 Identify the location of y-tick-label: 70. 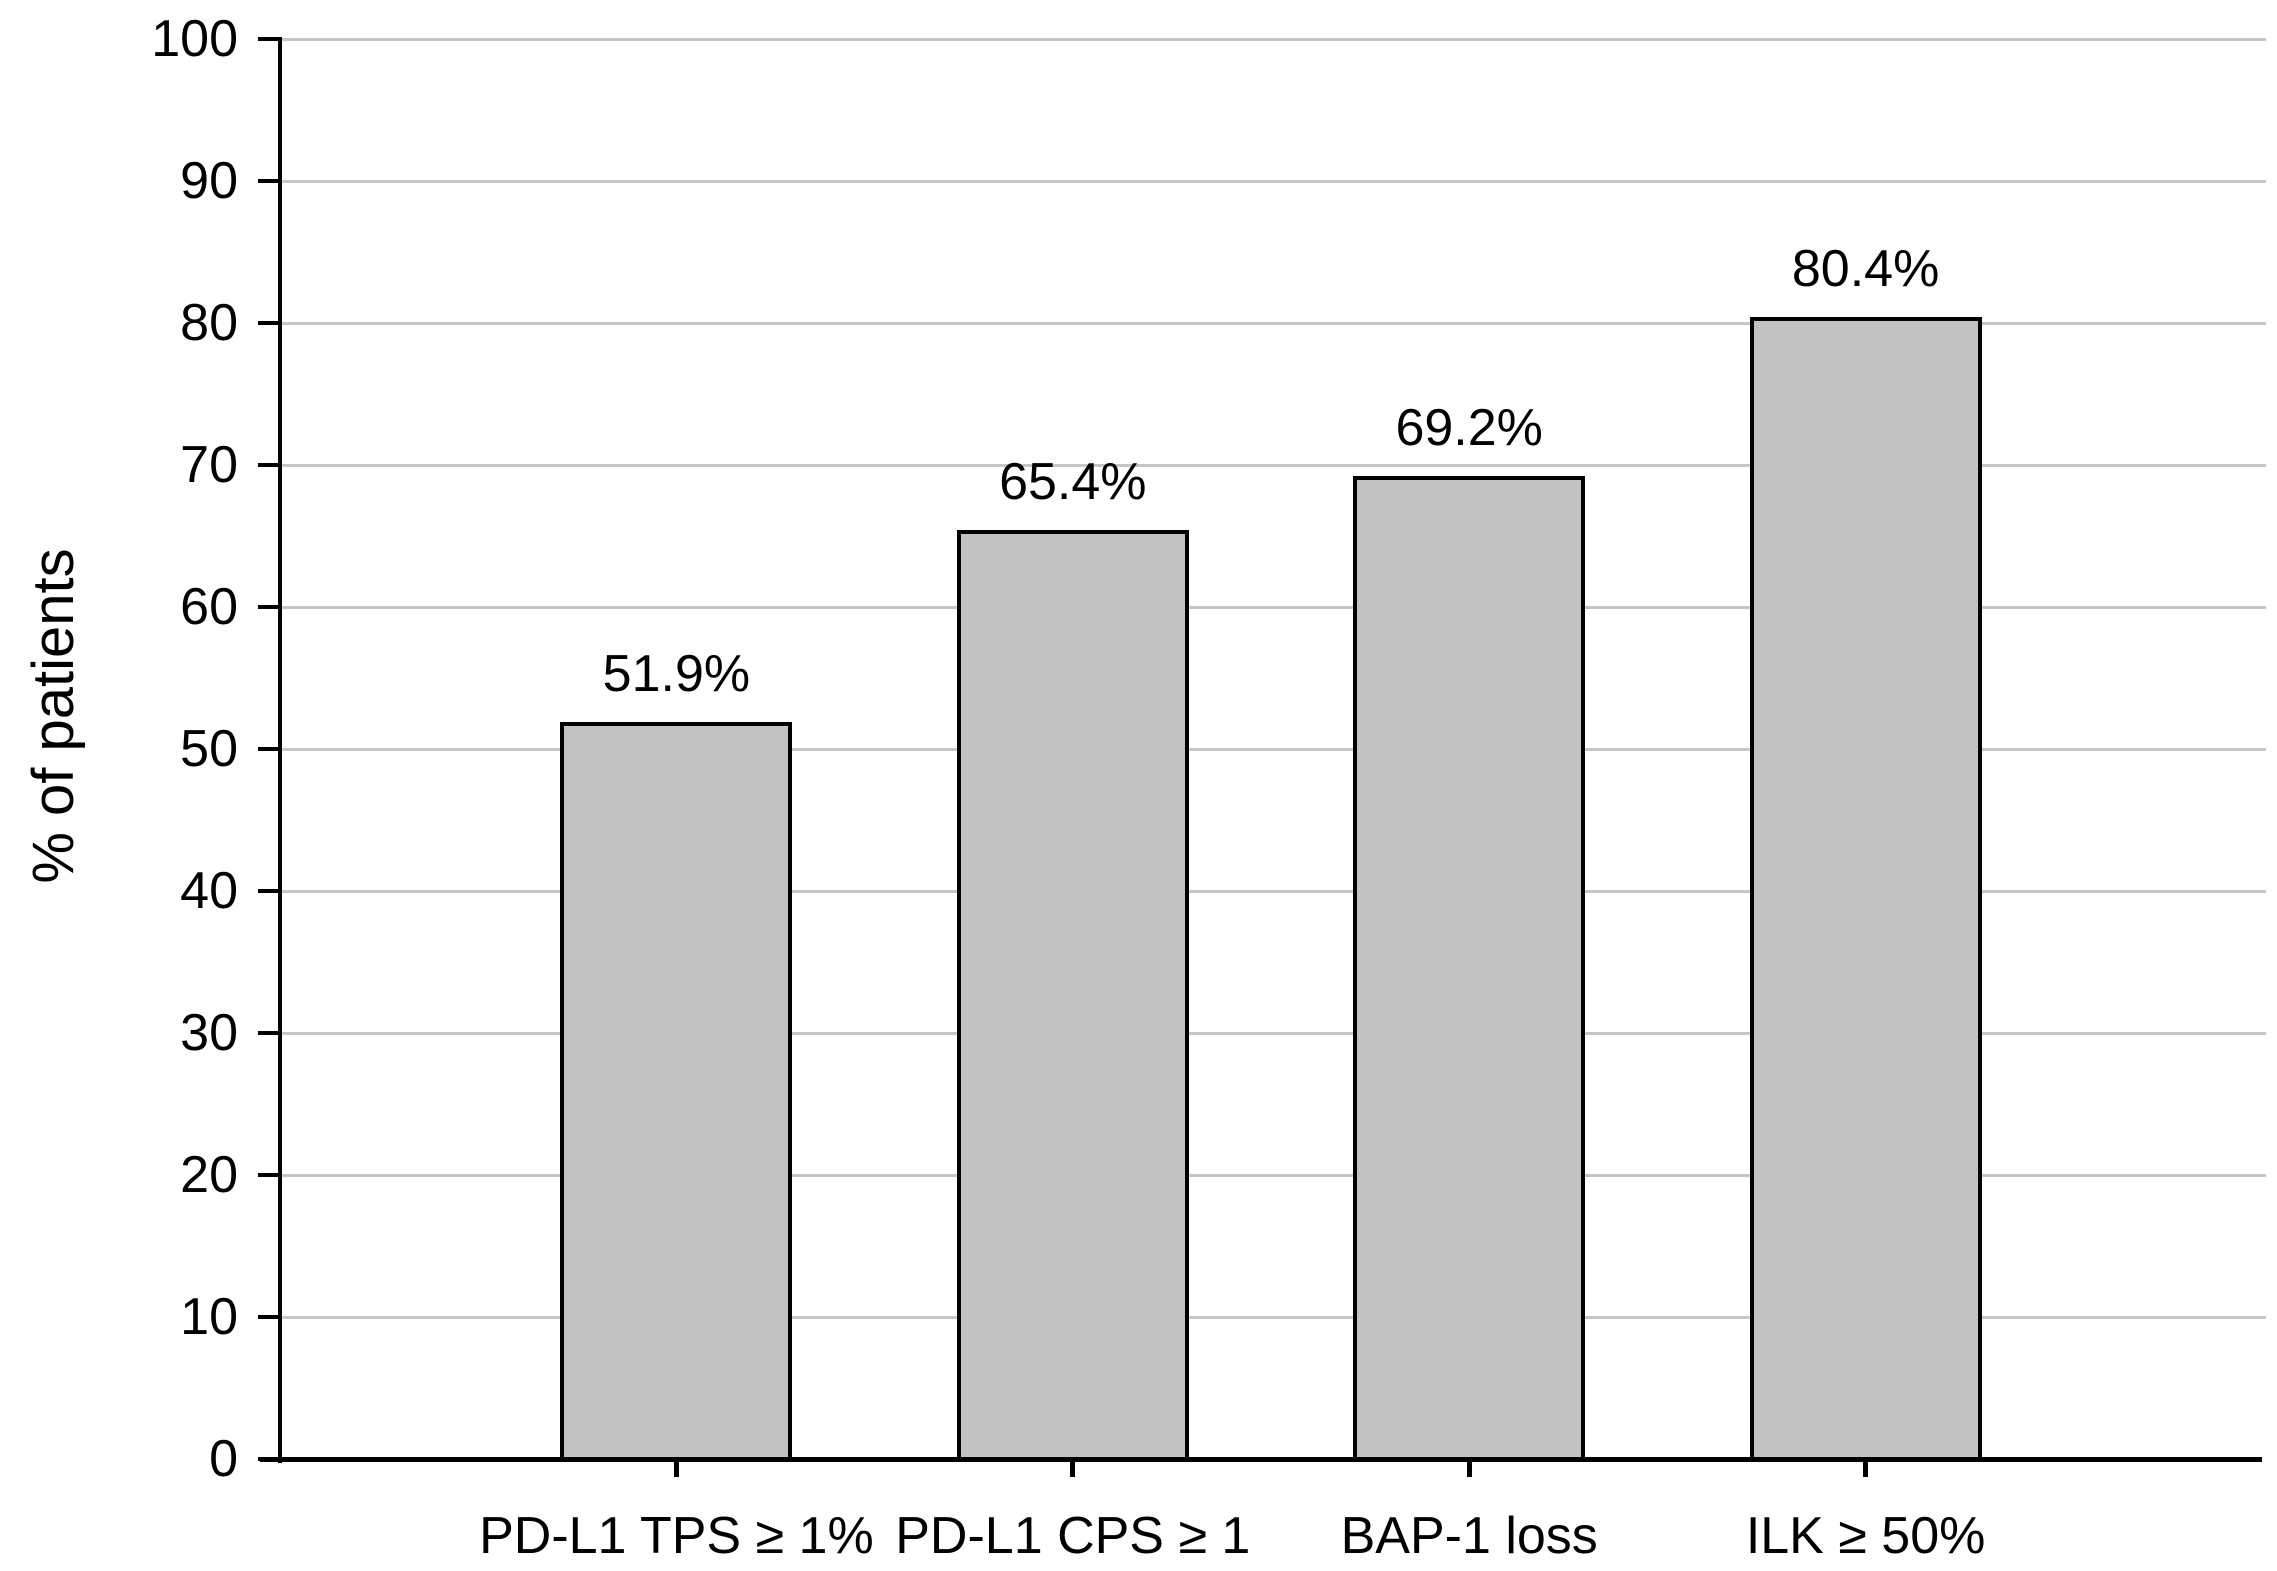
(209, 465).